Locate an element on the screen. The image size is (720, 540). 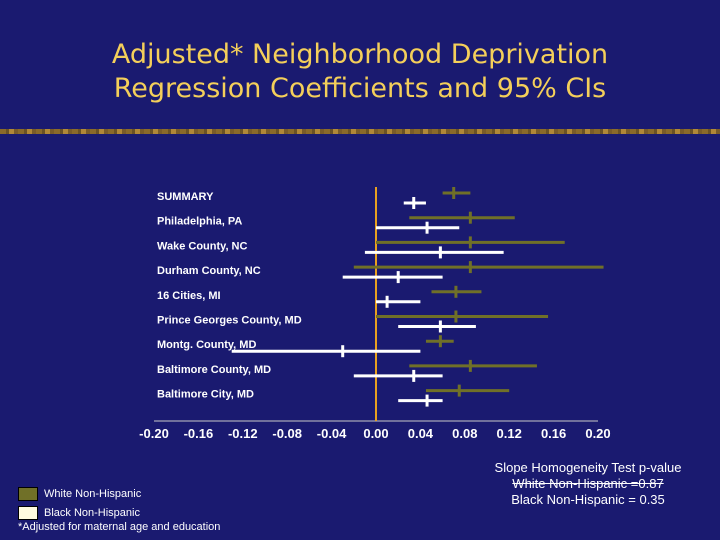
legend-item-white: White Non-Hispanic is located at coordinates (79, 493).